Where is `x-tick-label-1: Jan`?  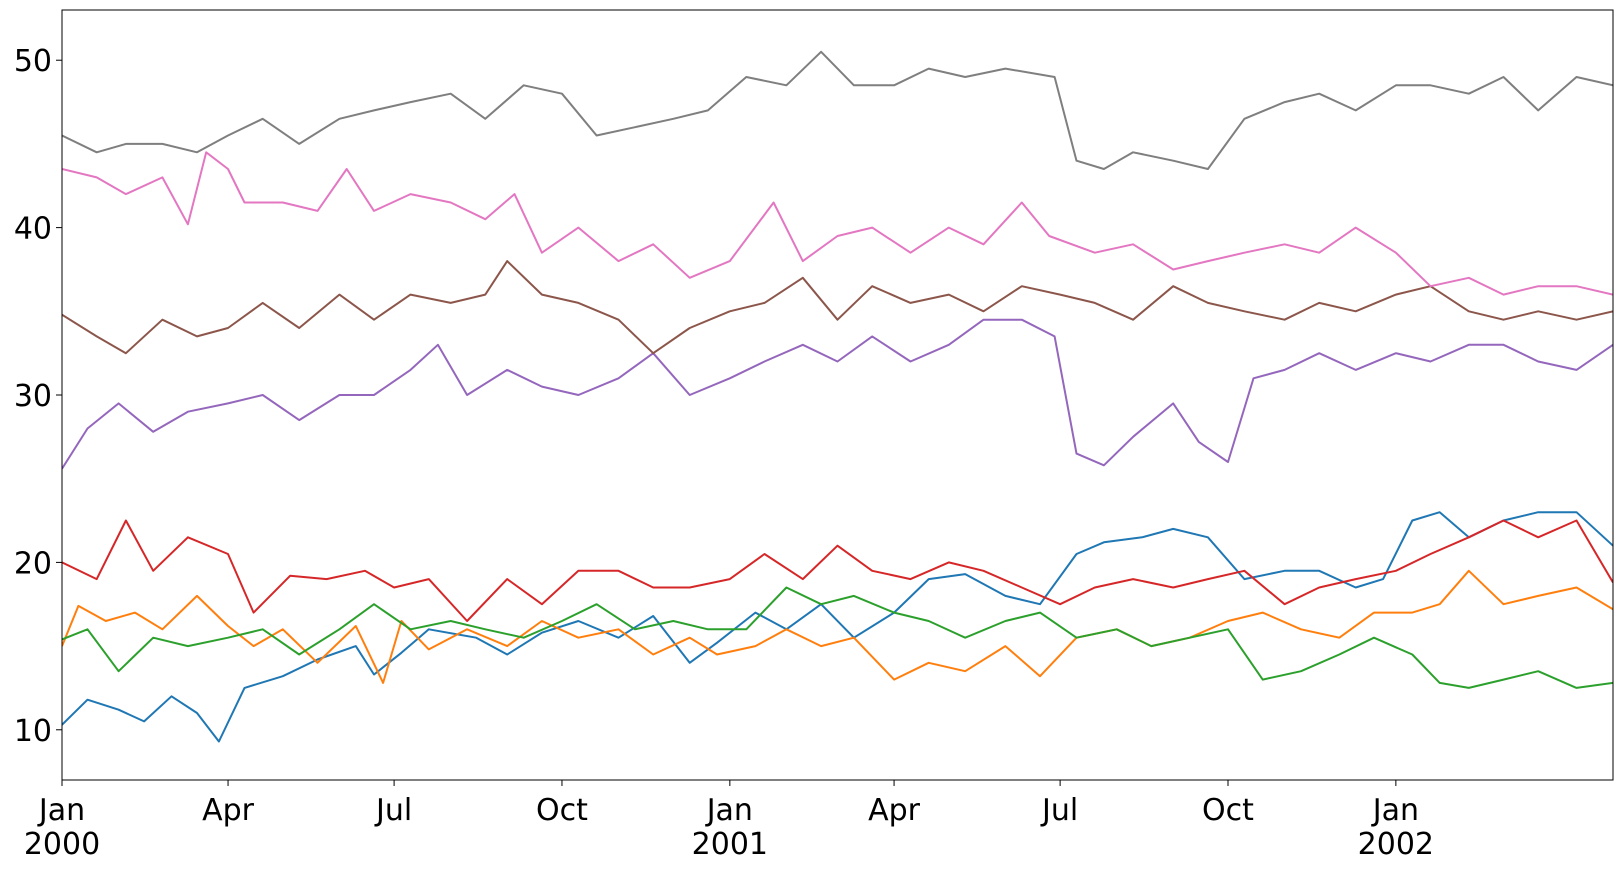 x-tick-label-1: Jan is located at coordinates (61, 810).